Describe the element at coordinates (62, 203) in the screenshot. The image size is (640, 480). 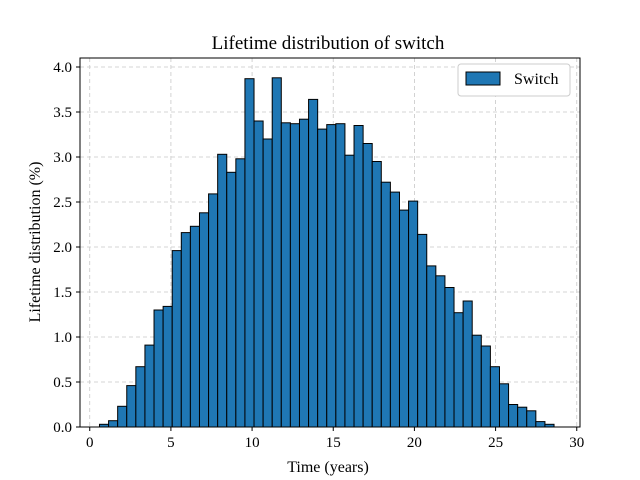
I see `y-tick-label: 2.5` at that location.